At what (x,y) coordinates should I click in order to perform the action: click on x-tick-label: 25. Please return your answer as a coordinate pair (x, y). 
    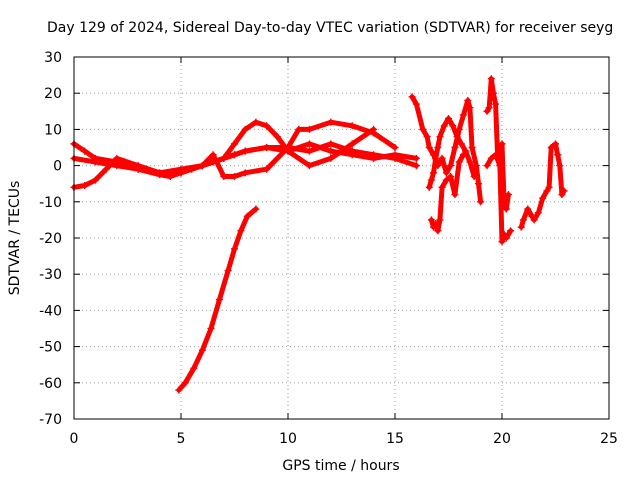
    Looking at the image, I should click on (609, 439).